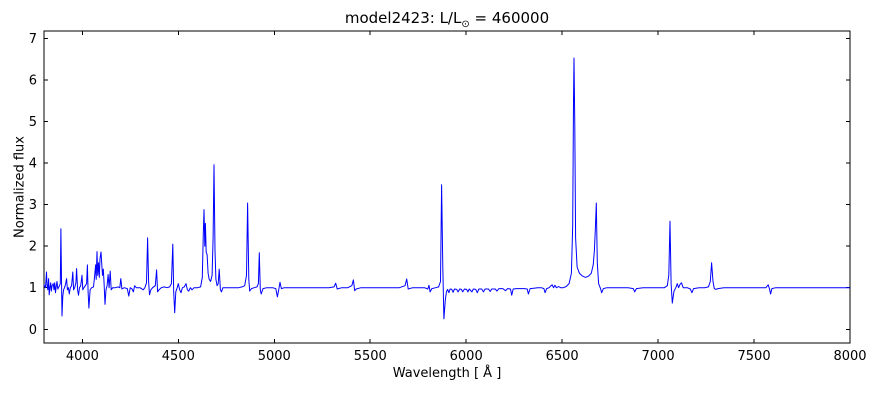 The image size is (880, 400). I want to click on title-value: = 460000, so click(509, 18).